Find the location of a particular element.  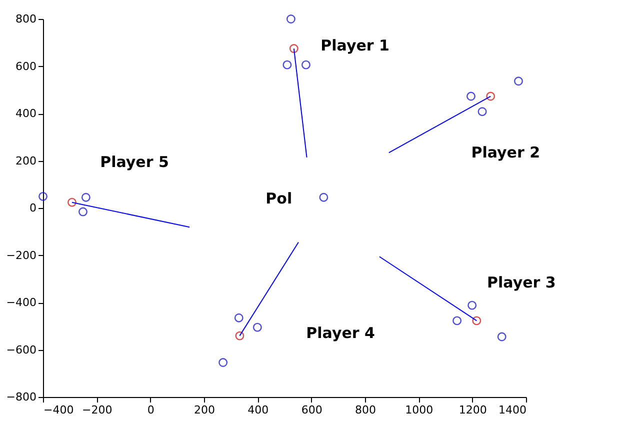

x-tick-label: 600 is located at coordinates (311, 410).